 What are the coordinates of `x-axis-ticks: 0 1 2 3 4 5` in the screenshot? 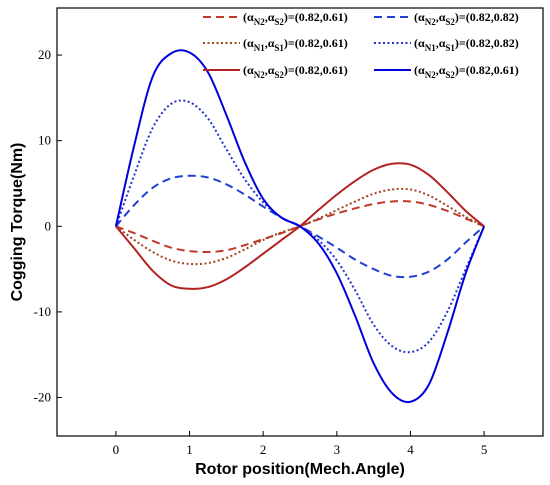 It's located at (300, 444).